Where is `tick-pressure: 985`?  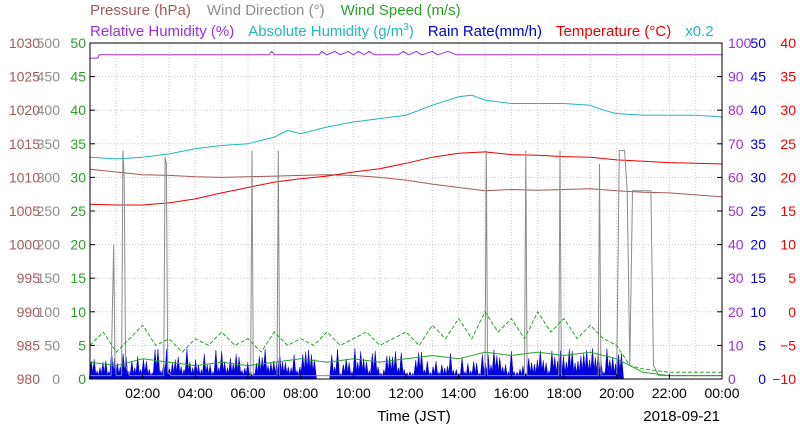 tick-pressure: 985 is located at coordinates (29, 345).